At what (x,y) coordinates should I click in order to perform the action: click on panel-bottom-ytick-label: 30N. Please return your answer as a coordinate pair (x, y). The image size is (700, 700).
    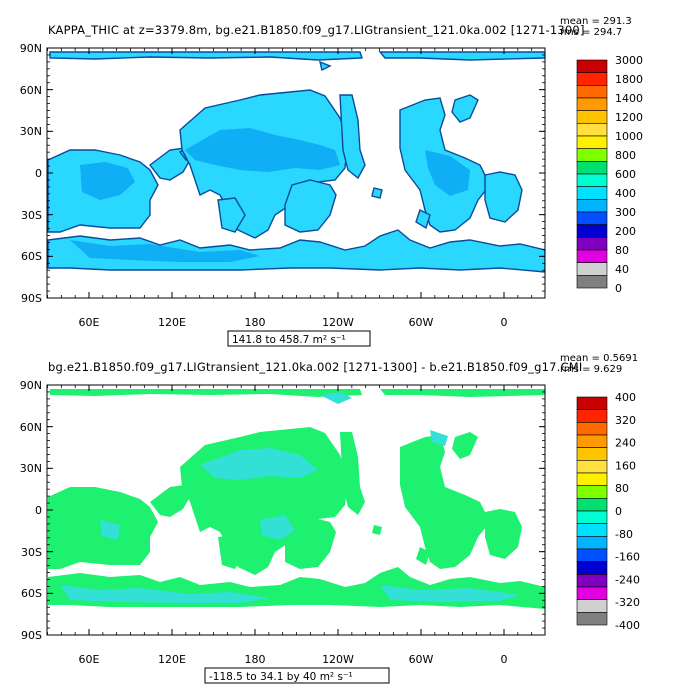
    Looking at the image, I should click on (31, 468).